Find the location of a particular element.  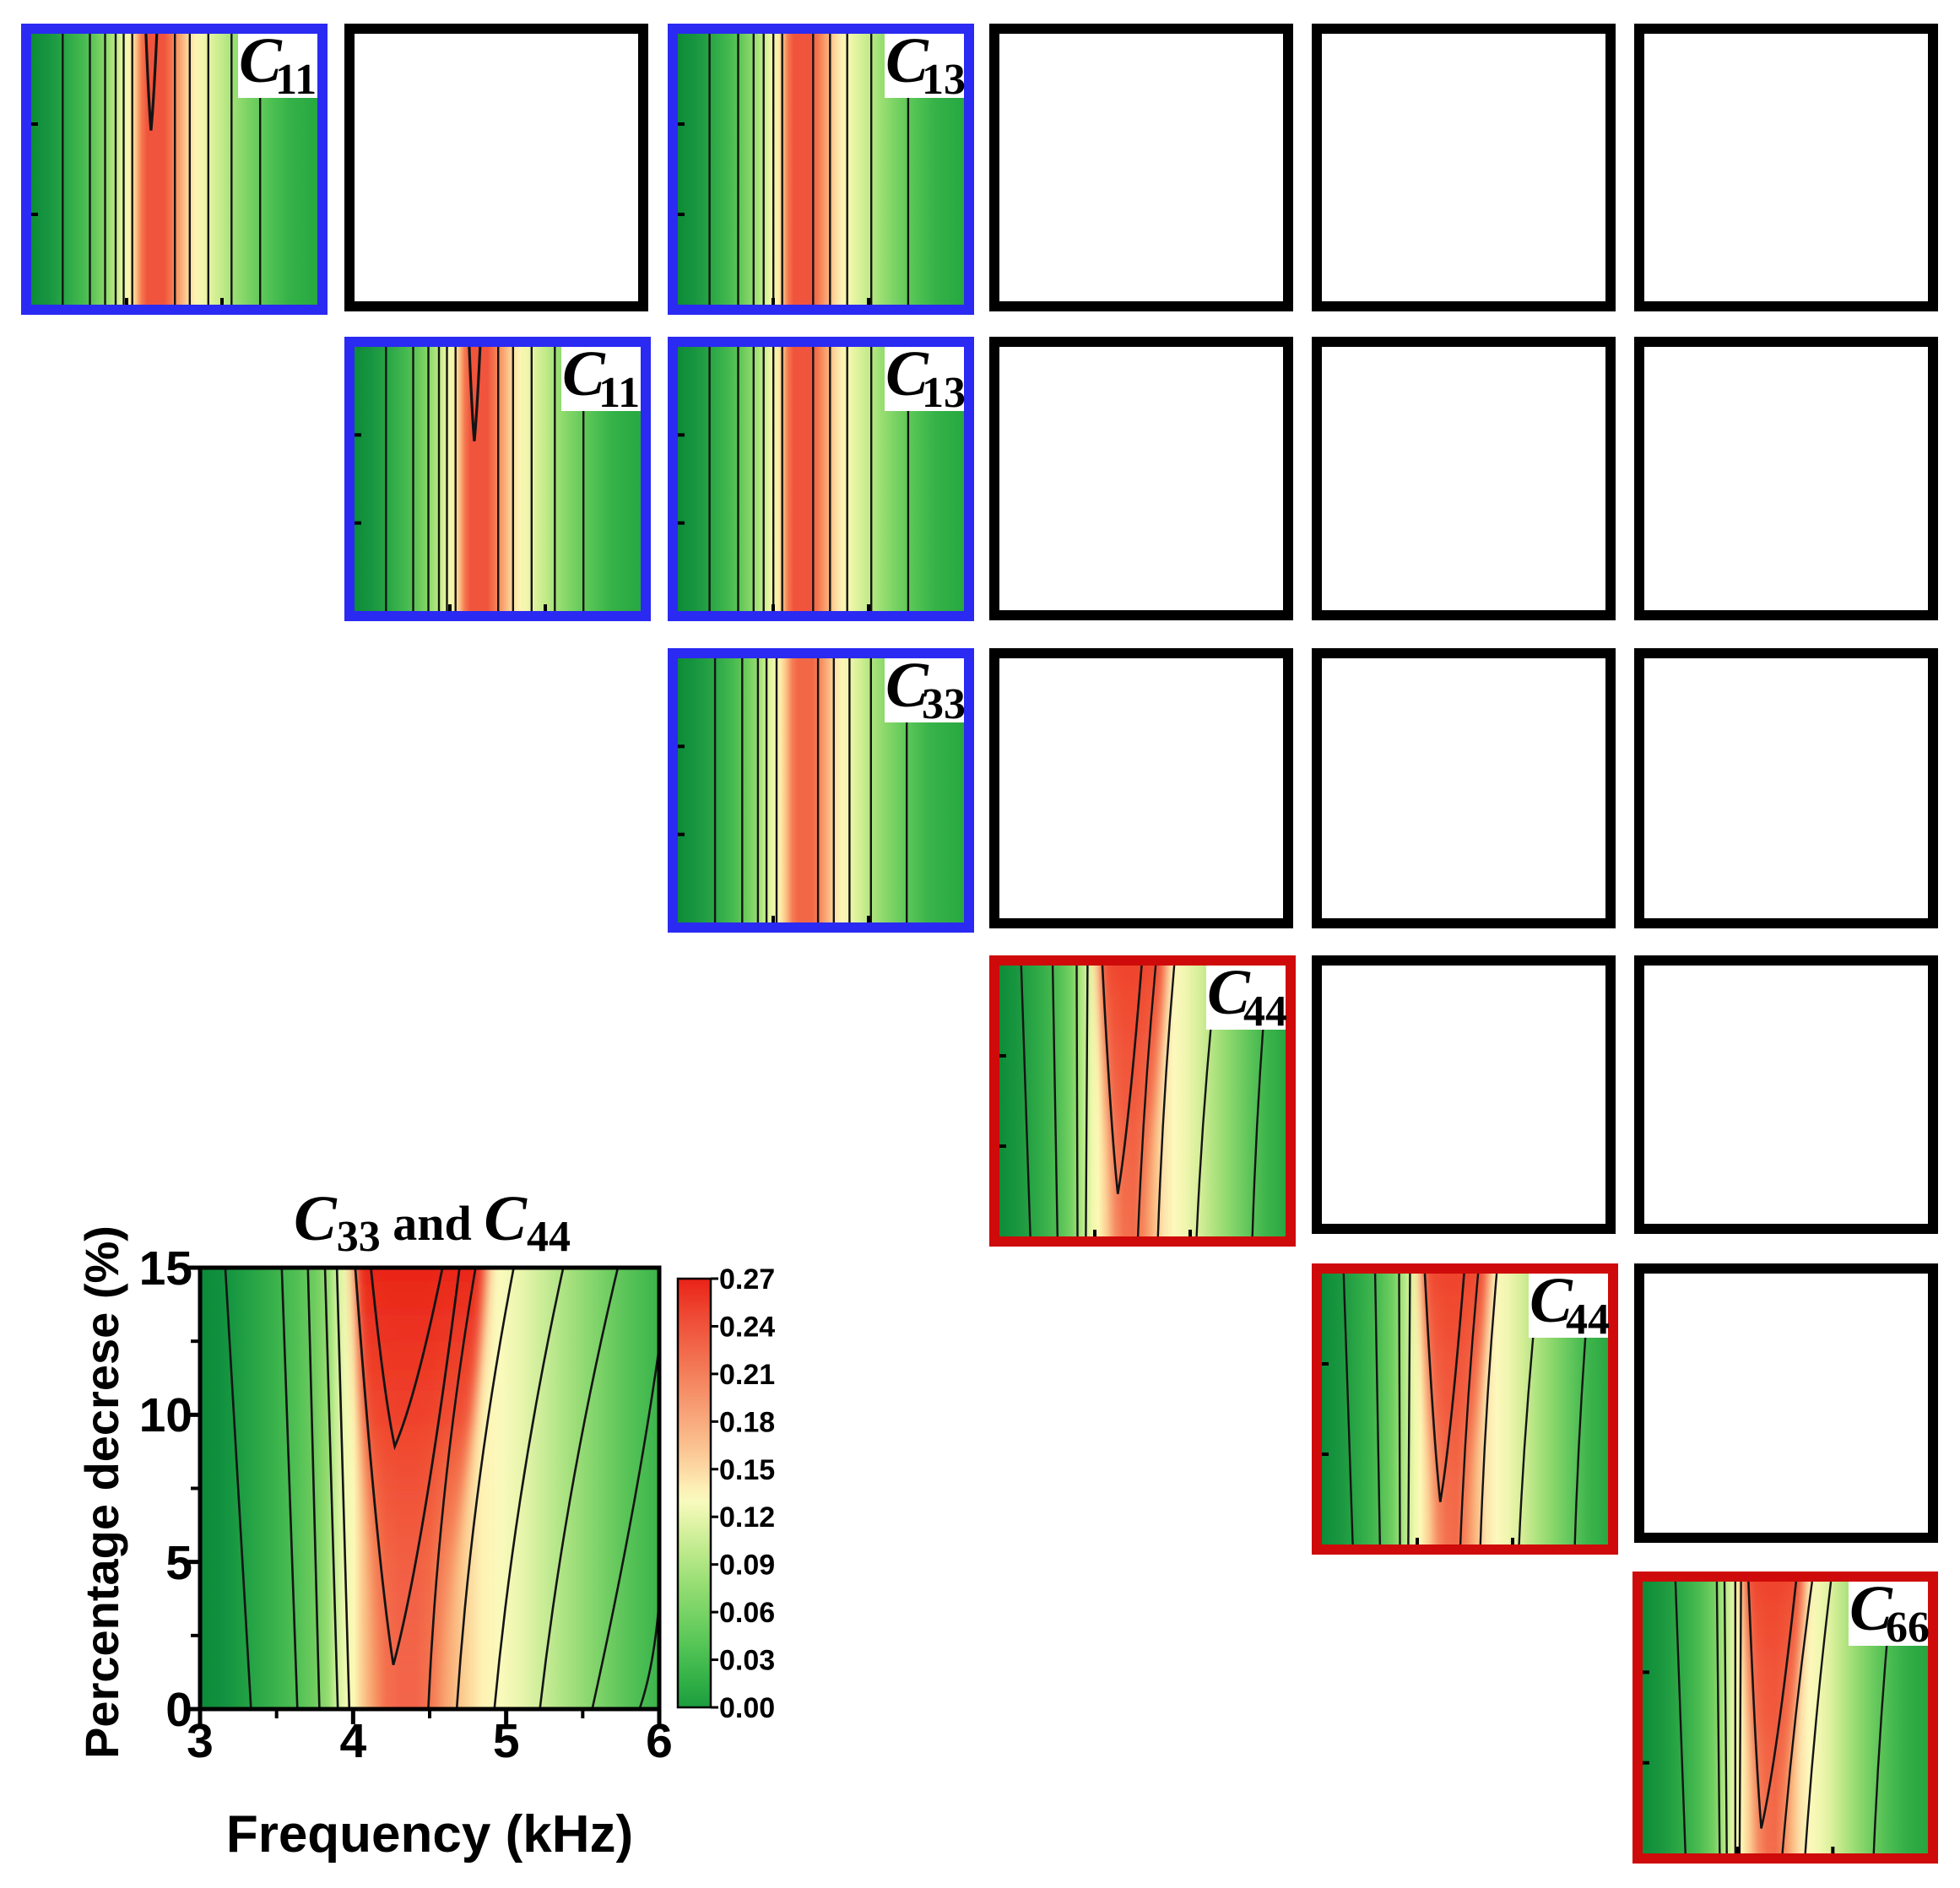

svg-text: 0.09 is located at coordinates (747, 1566).